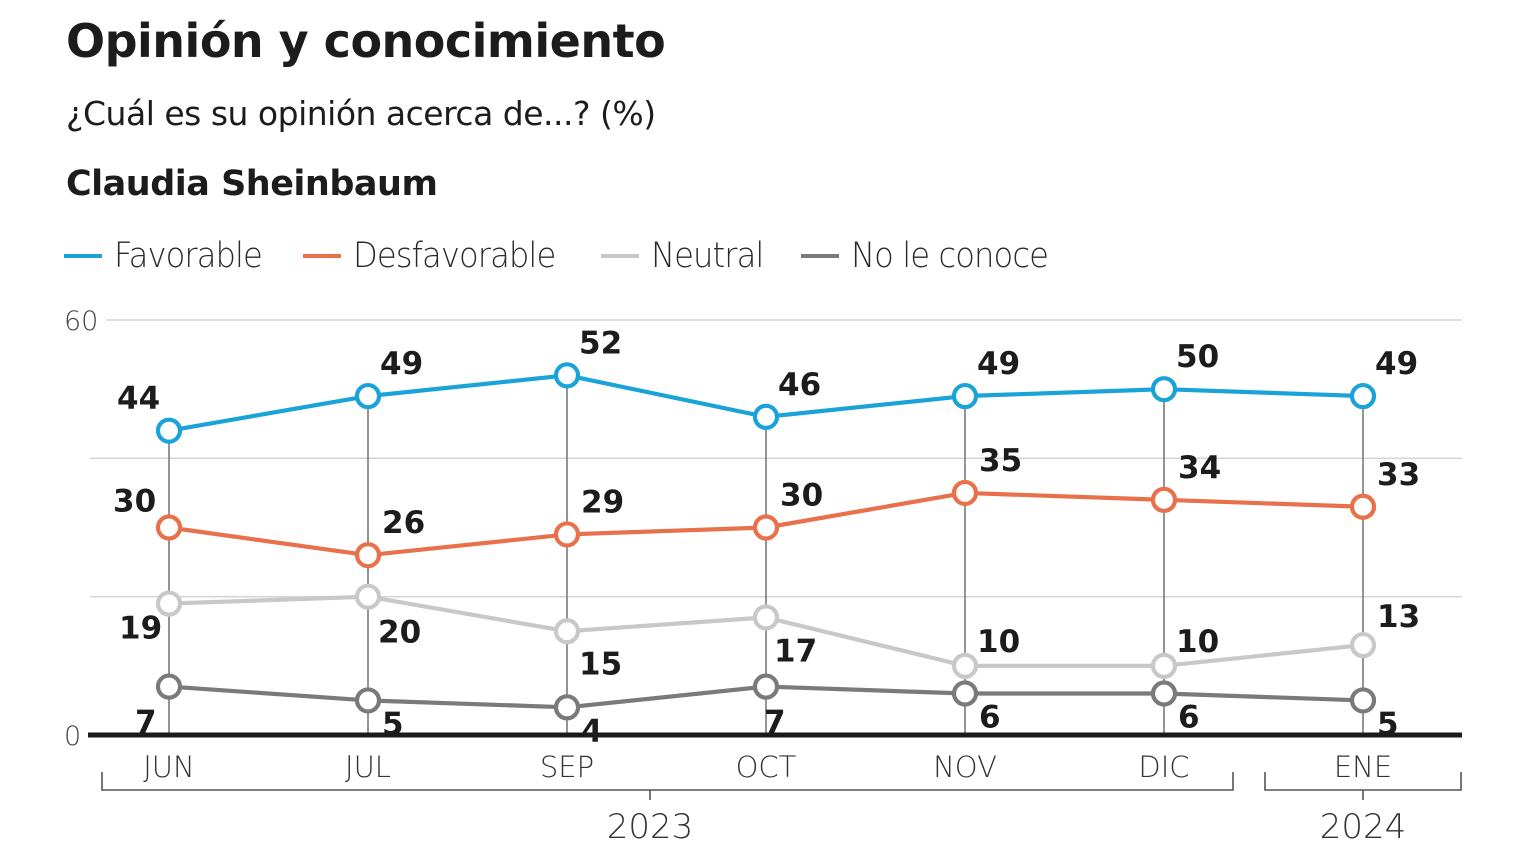  What do you see at coordinates (81, 529) in the screenshot?
I see `y-axis-ticks: 0 60` at bounding box center [81, 529].